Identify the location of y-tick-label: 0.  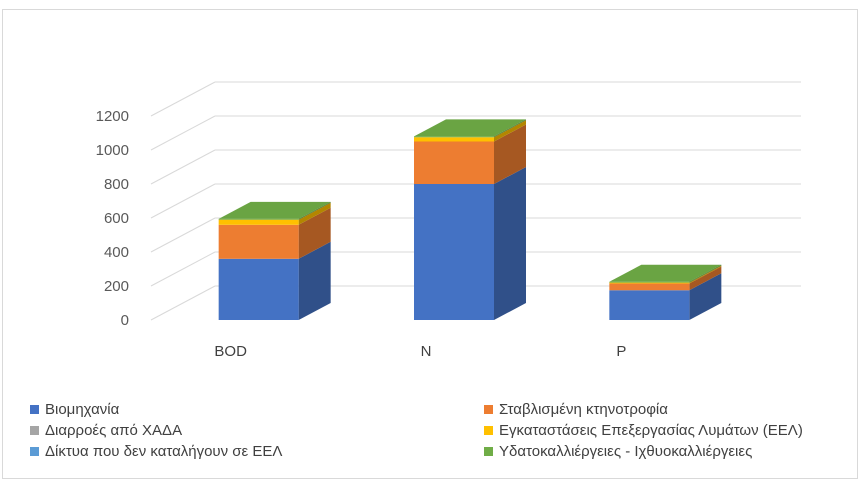
(125, 320).